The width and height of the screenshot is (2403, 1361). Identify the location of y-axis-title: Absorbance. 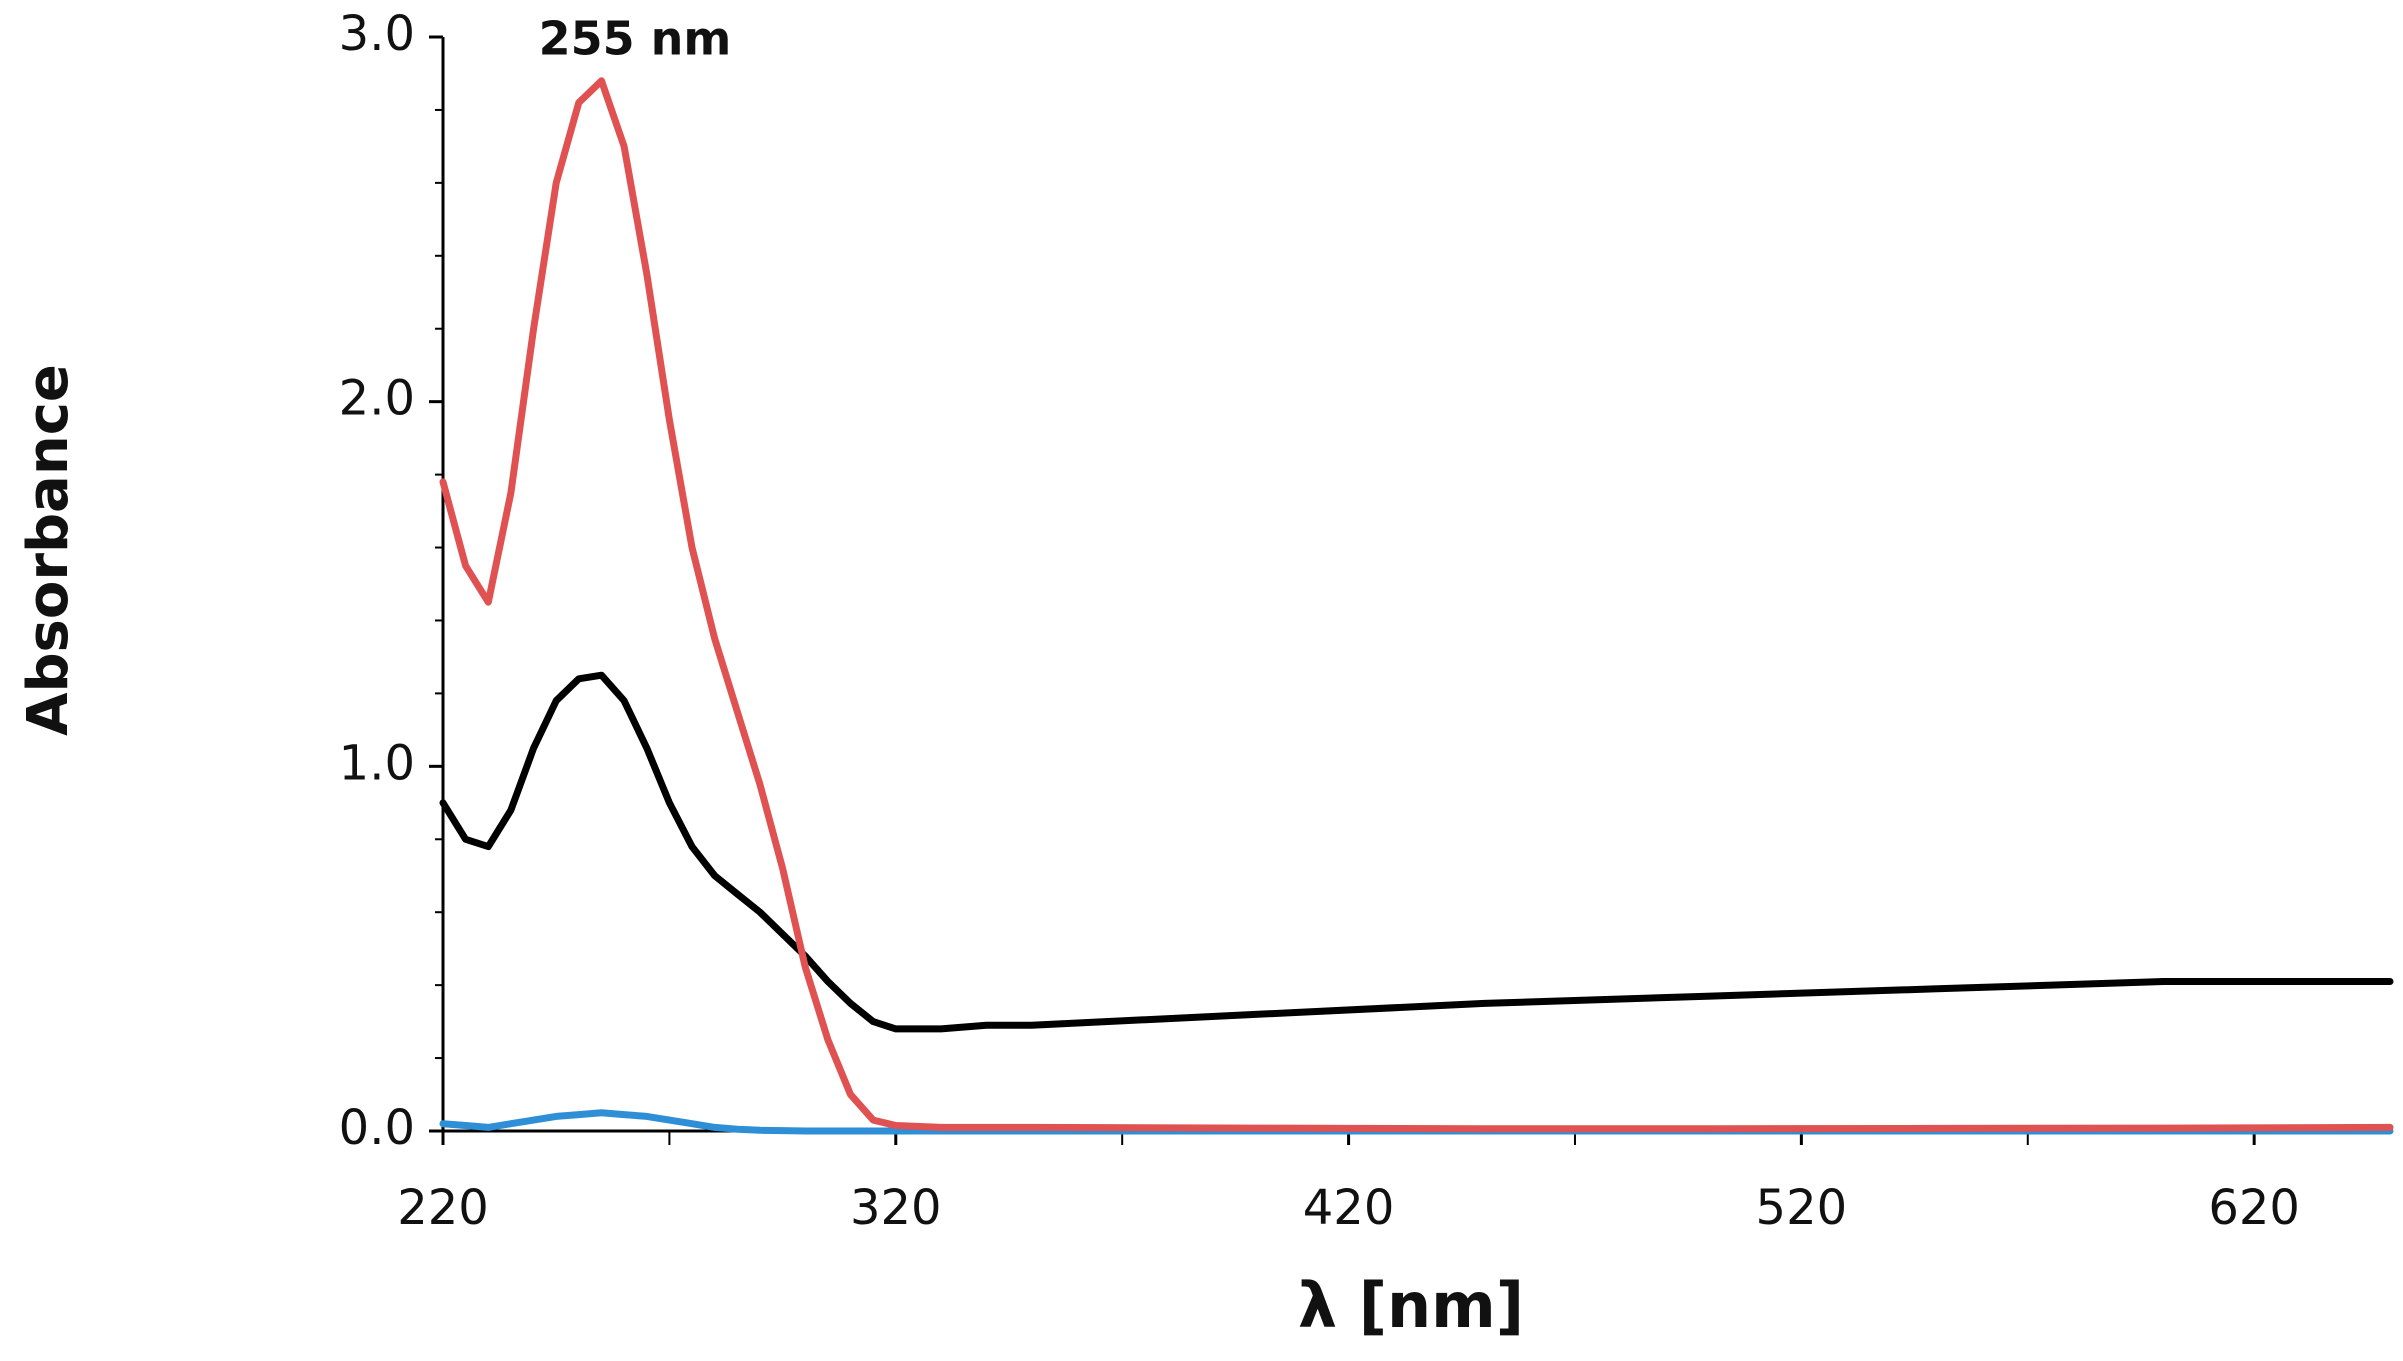
(48, 550).